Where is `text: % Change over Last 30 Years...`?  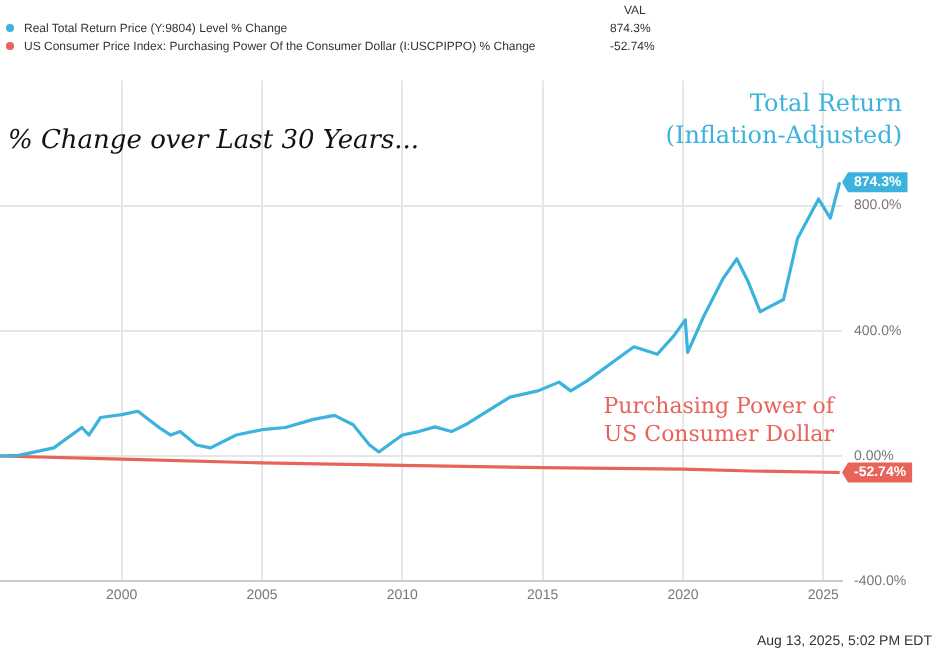 text: % Change over Last 30 Years... is located at coordinates (214, 141).